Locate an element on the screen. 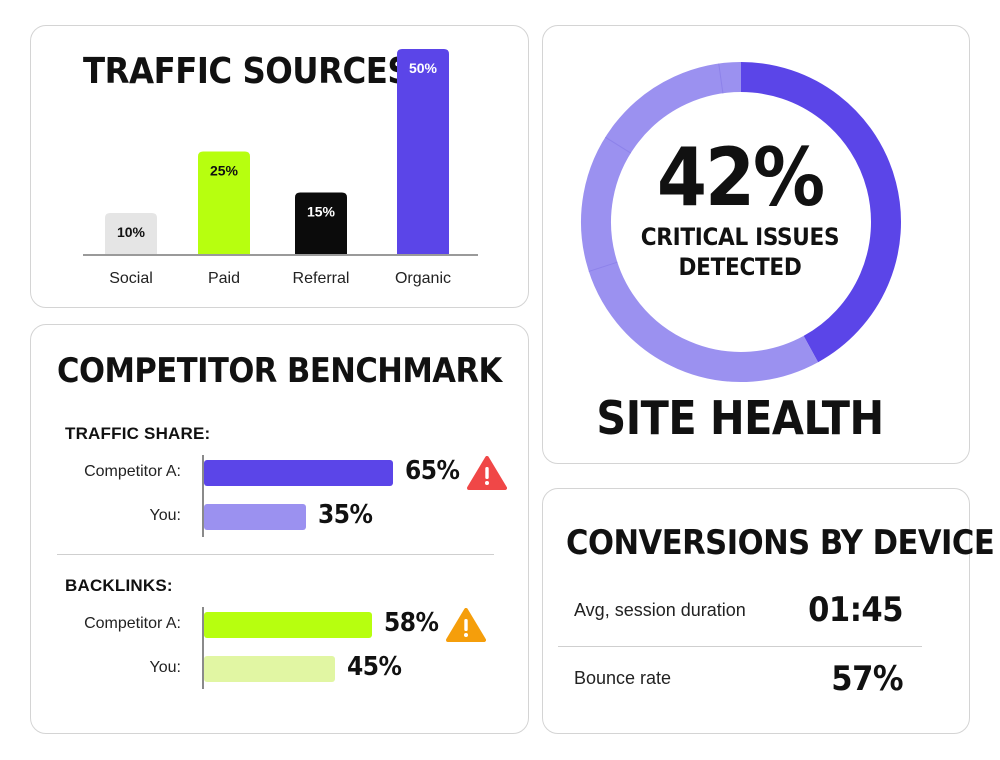 The height and width of the screenshot is (760, 1000). site-health-percent: 42% is located at coordinates (740, 177).